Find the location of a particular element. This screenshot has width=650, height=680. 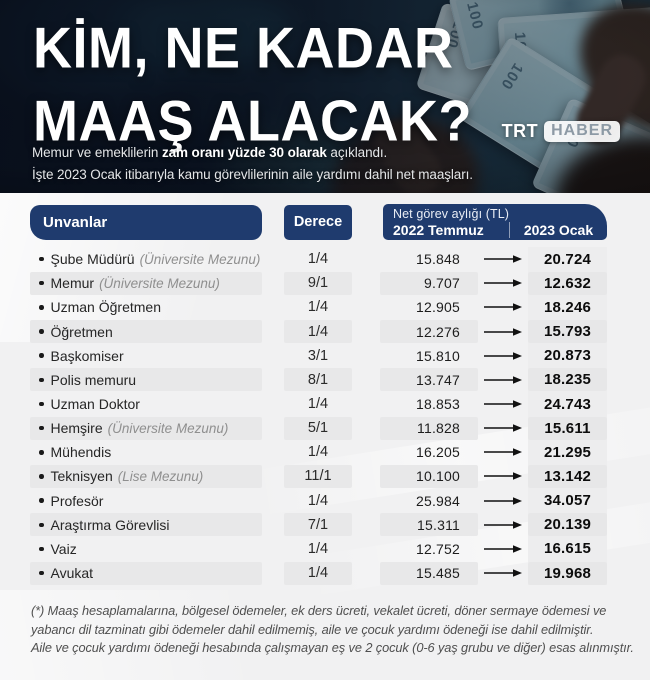

trt-logo-text: TRT is located at coordinates (520, 131).